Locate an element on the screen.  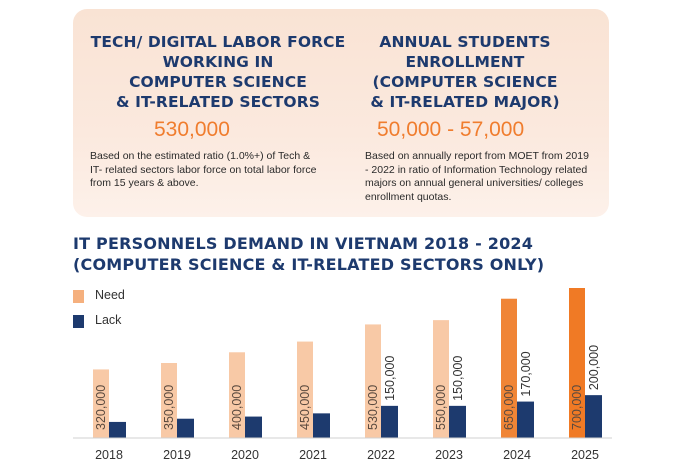
legend-need-swatch is located at coordinates (78, 296).